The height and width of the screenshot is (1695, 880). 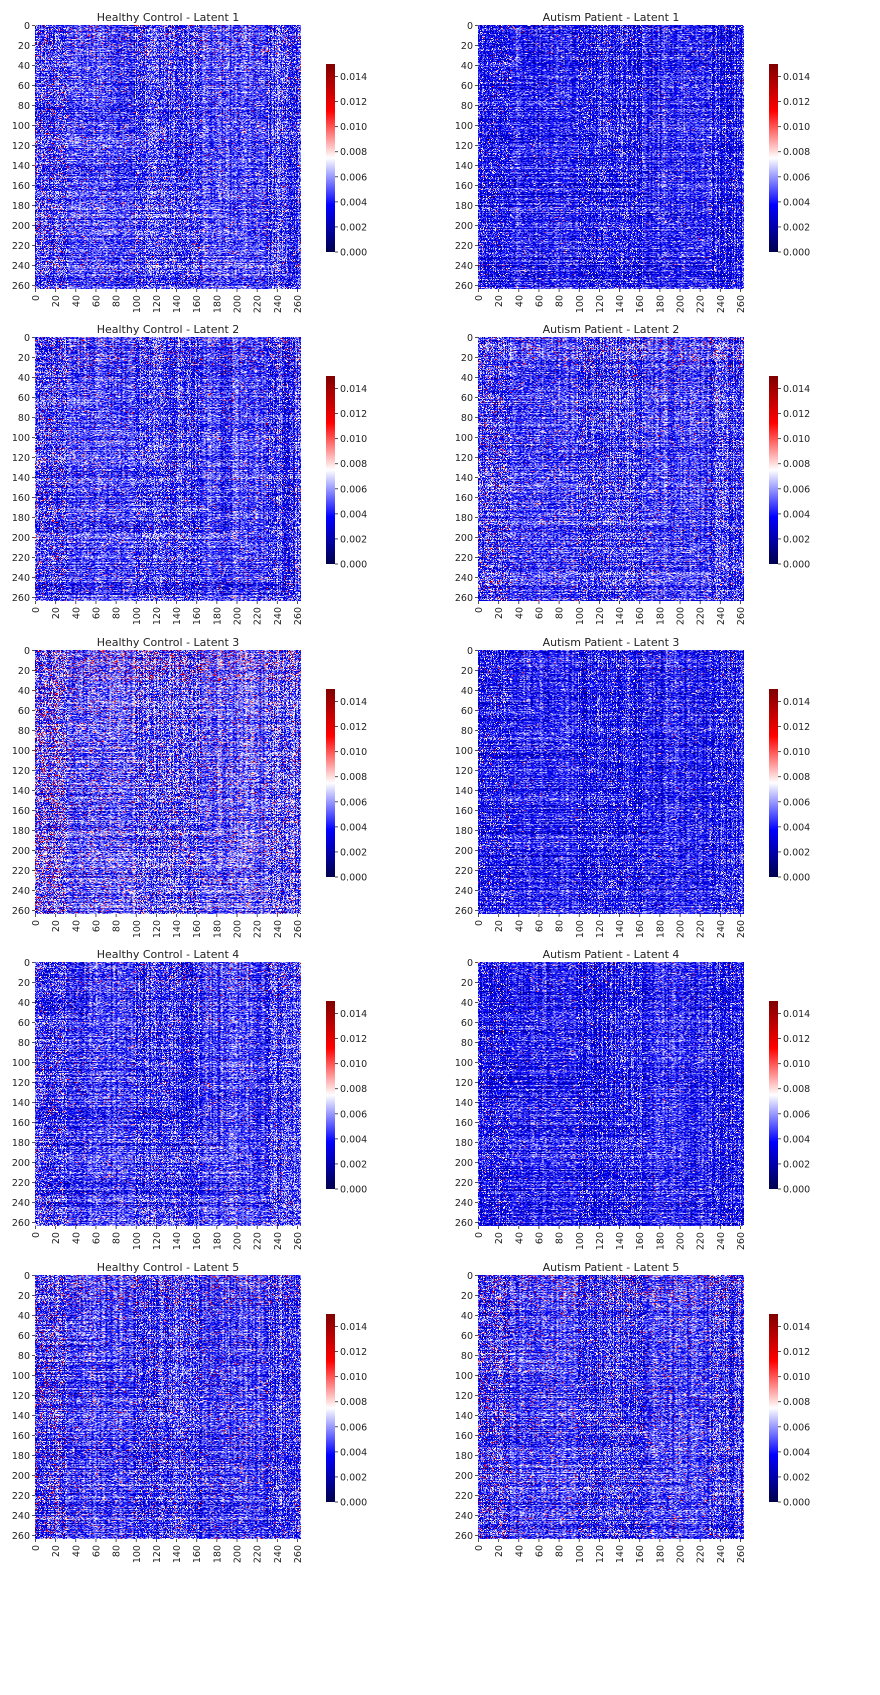 What do you see at coordinates (21, 1123) in the screenshot?
I see `y-tick-label: 160` at bounding box center [21, 1123].